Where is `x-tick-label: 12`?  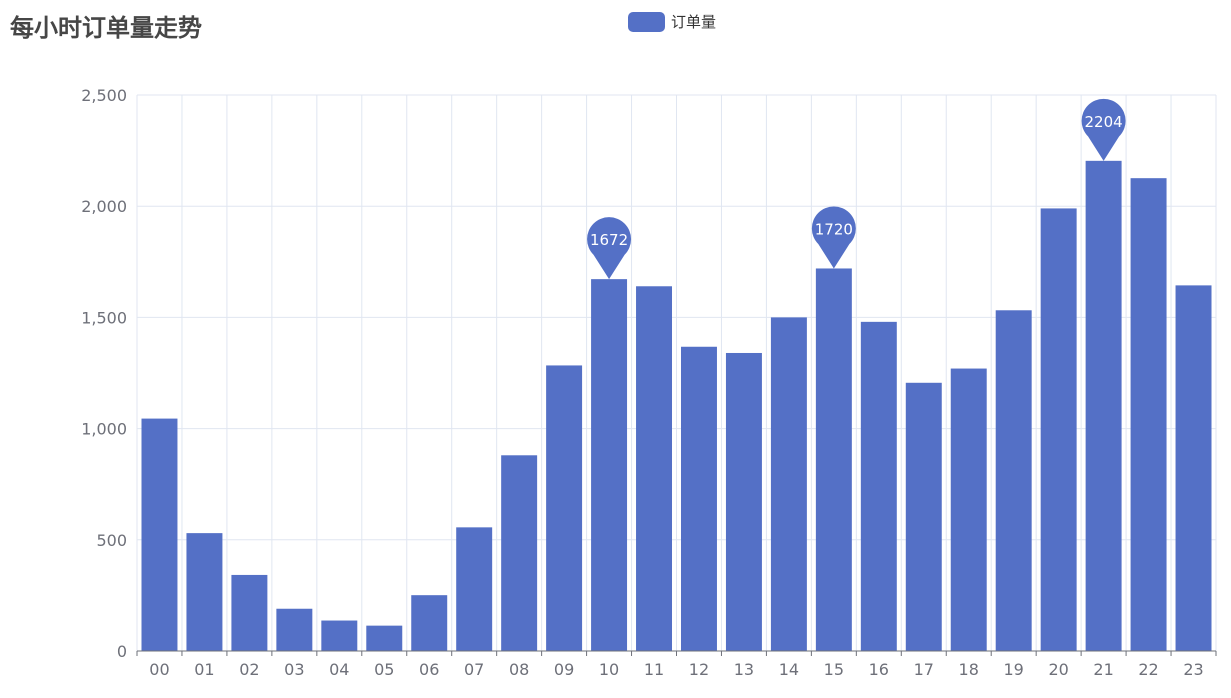 x-tick-label: 12 is located at coordinates (699, 669).